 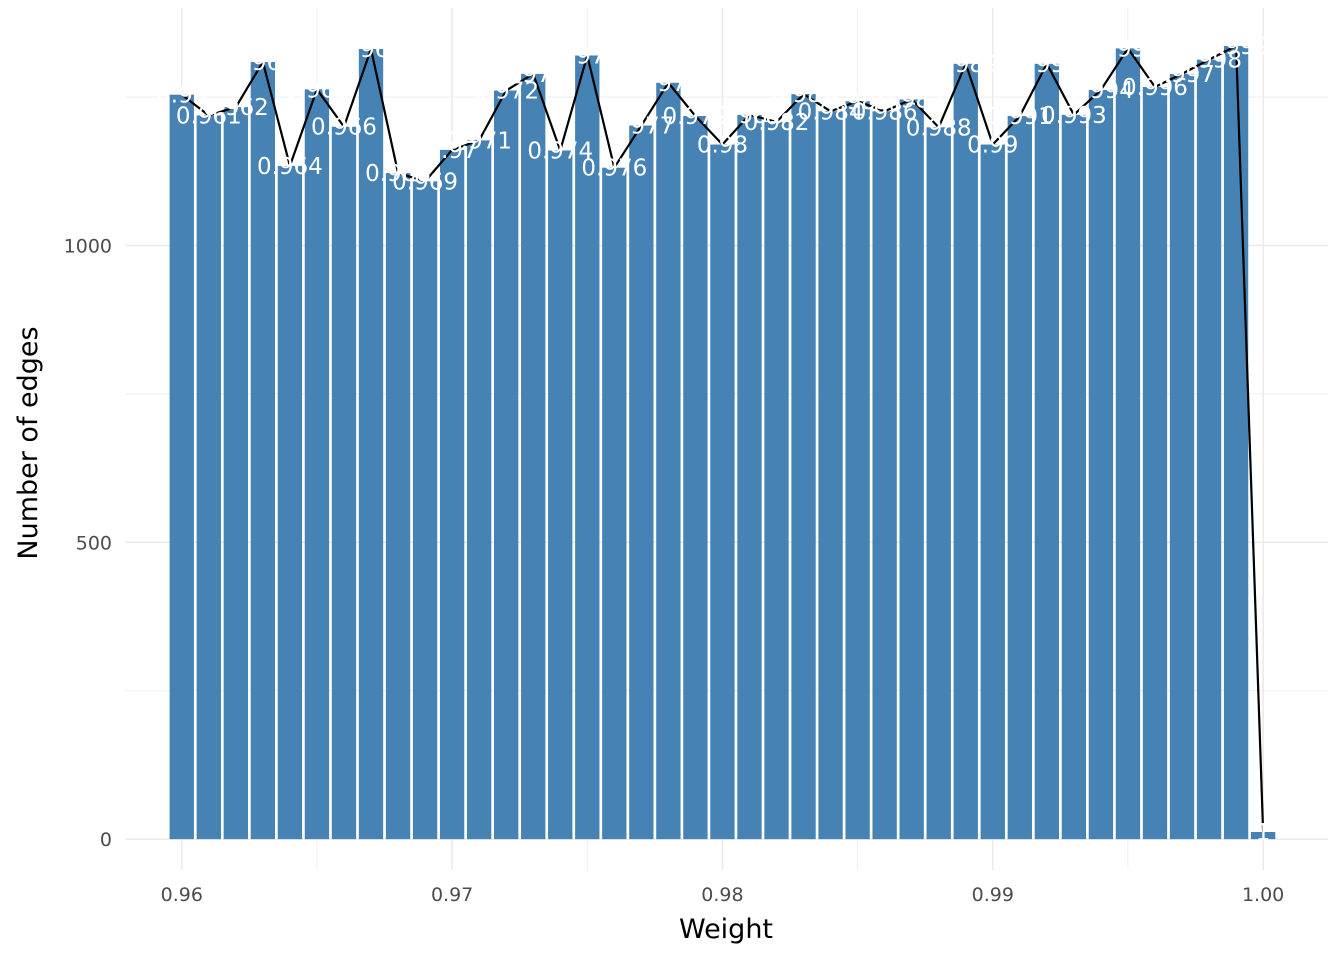 What do you see at coordinates (451, 151) in the screenshot?
I see `bar-value-label: 0.97` at bounding box center [451, 151].